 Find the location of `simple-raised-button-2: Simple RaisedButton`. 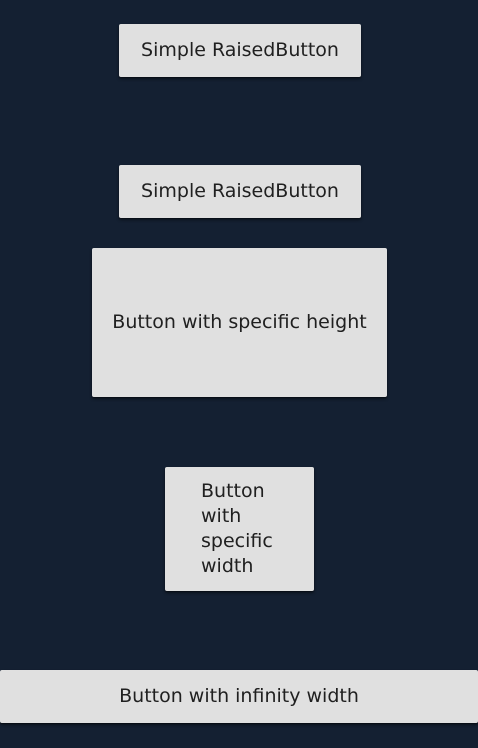

simple-raised-button-2: Simple RaisedButton is located at coordinates (240, 191).